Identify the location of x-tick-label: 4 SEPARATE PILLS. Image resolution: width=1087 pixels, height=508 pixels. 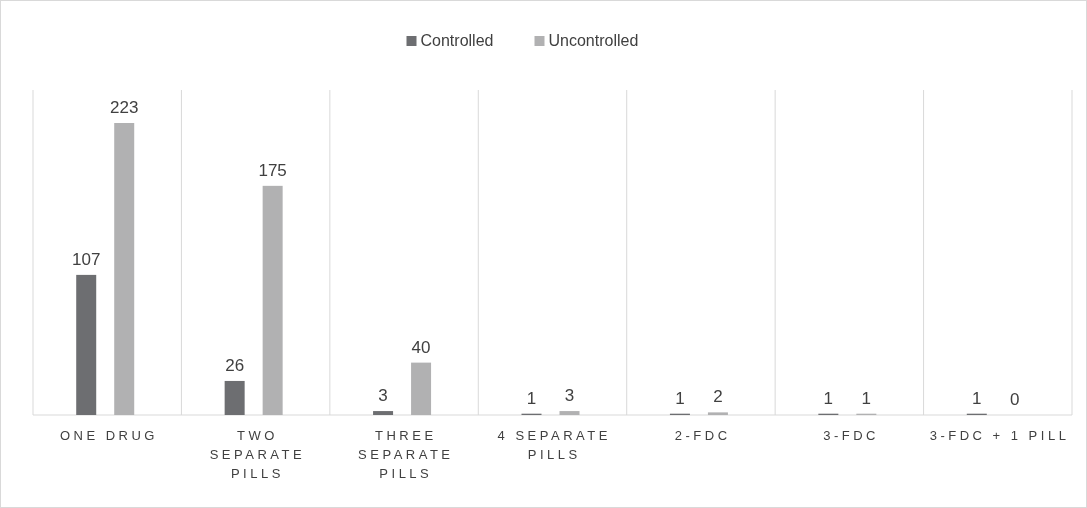
(554, 445).